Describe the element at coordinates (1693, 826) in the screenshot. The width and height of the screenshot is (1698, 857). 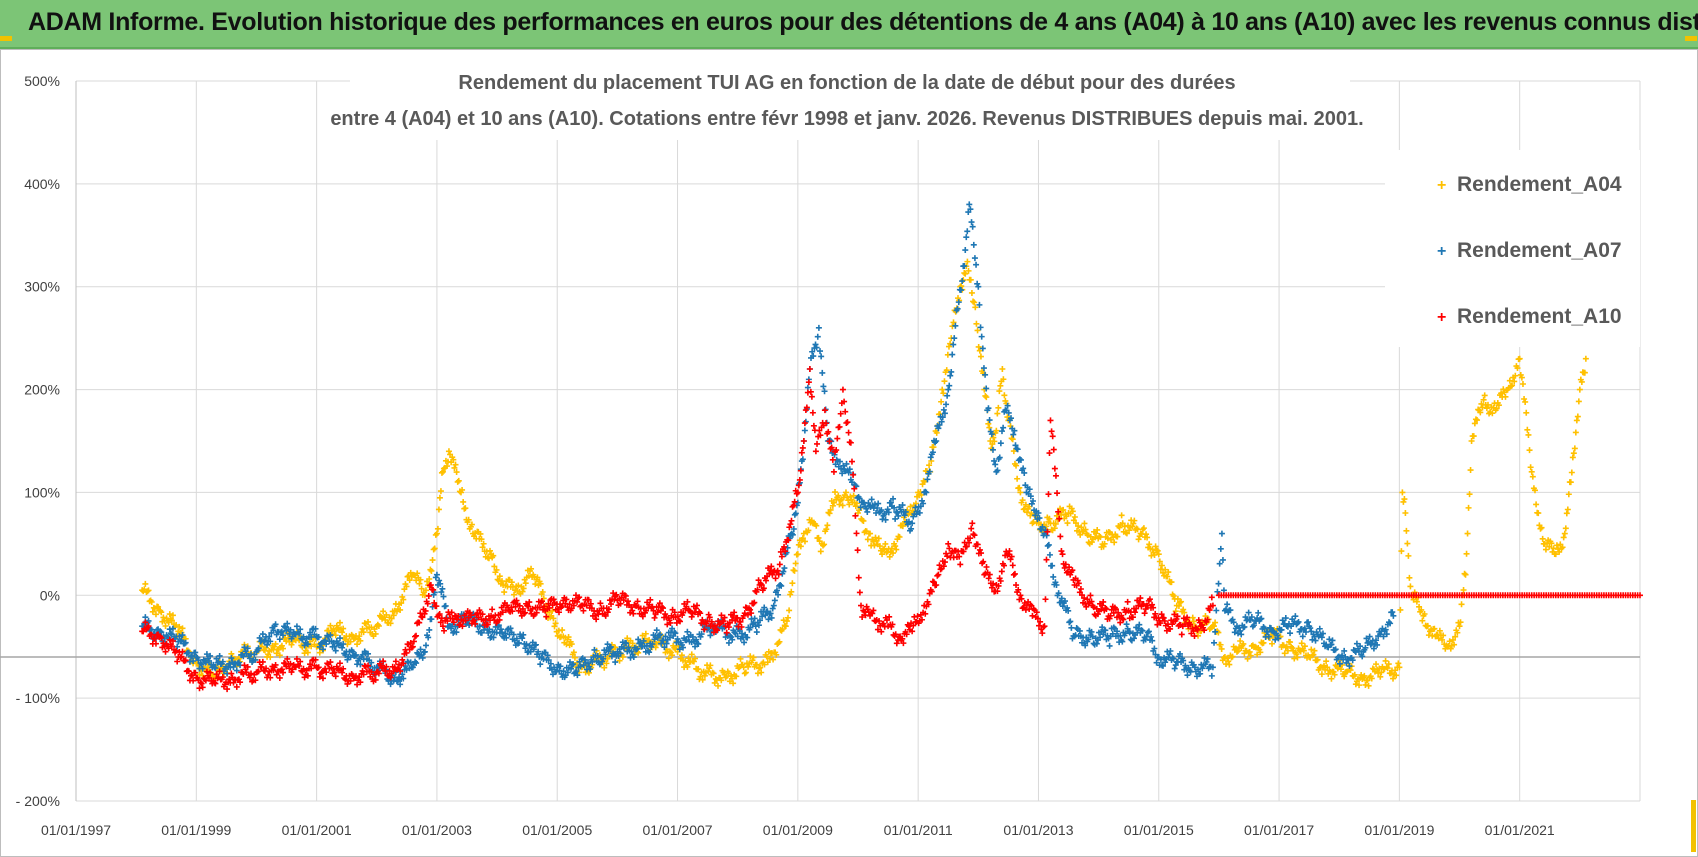
I see `corner-mark-bottom-right` at that location.